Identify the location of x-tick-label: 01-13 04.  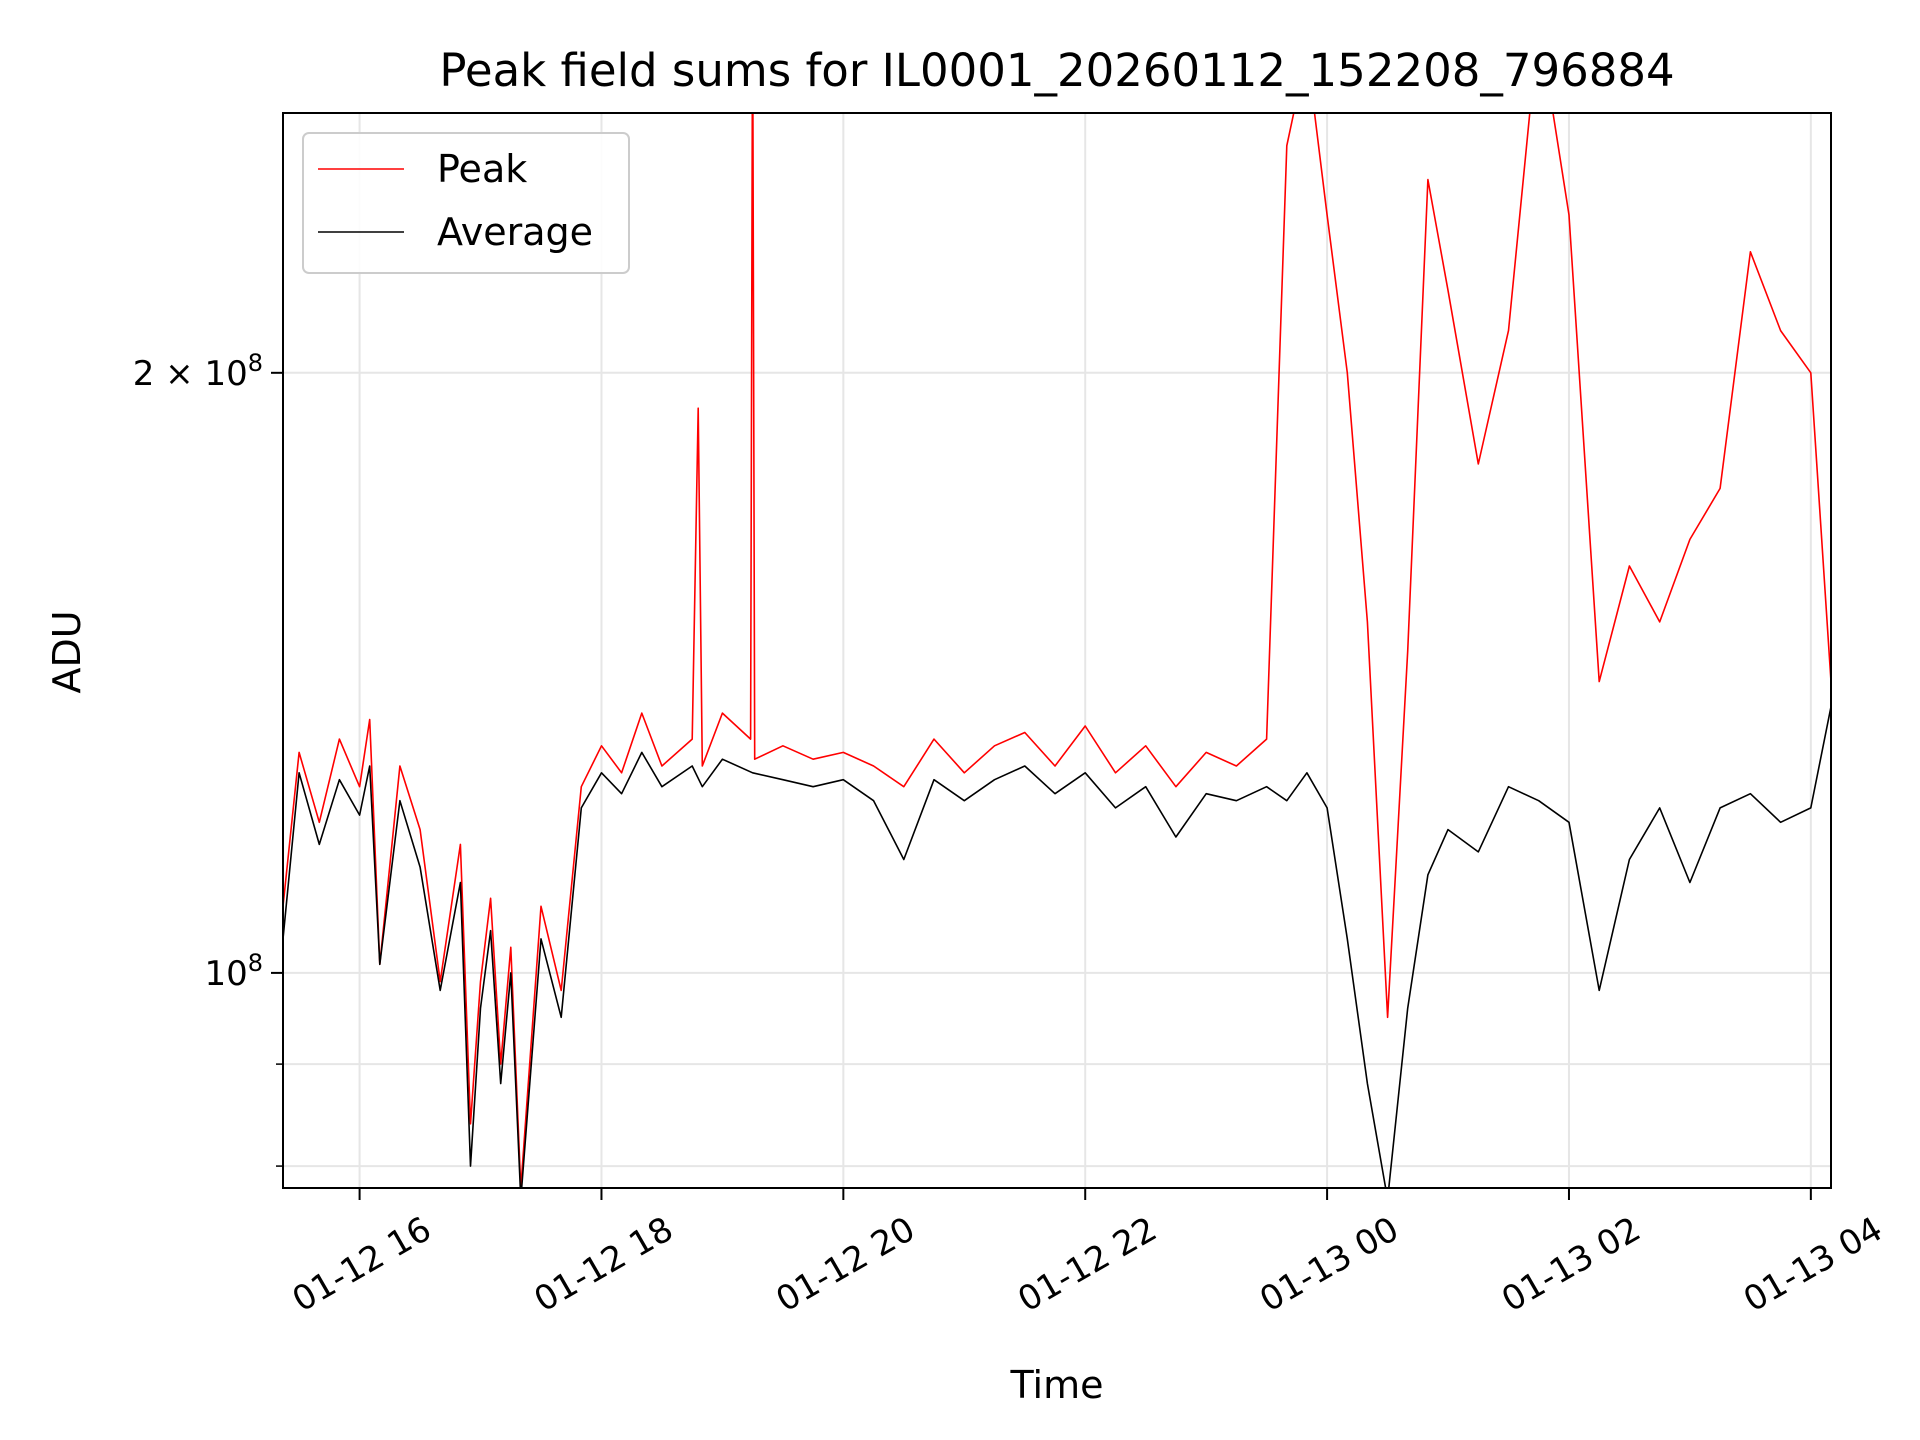
(1813, 1264).